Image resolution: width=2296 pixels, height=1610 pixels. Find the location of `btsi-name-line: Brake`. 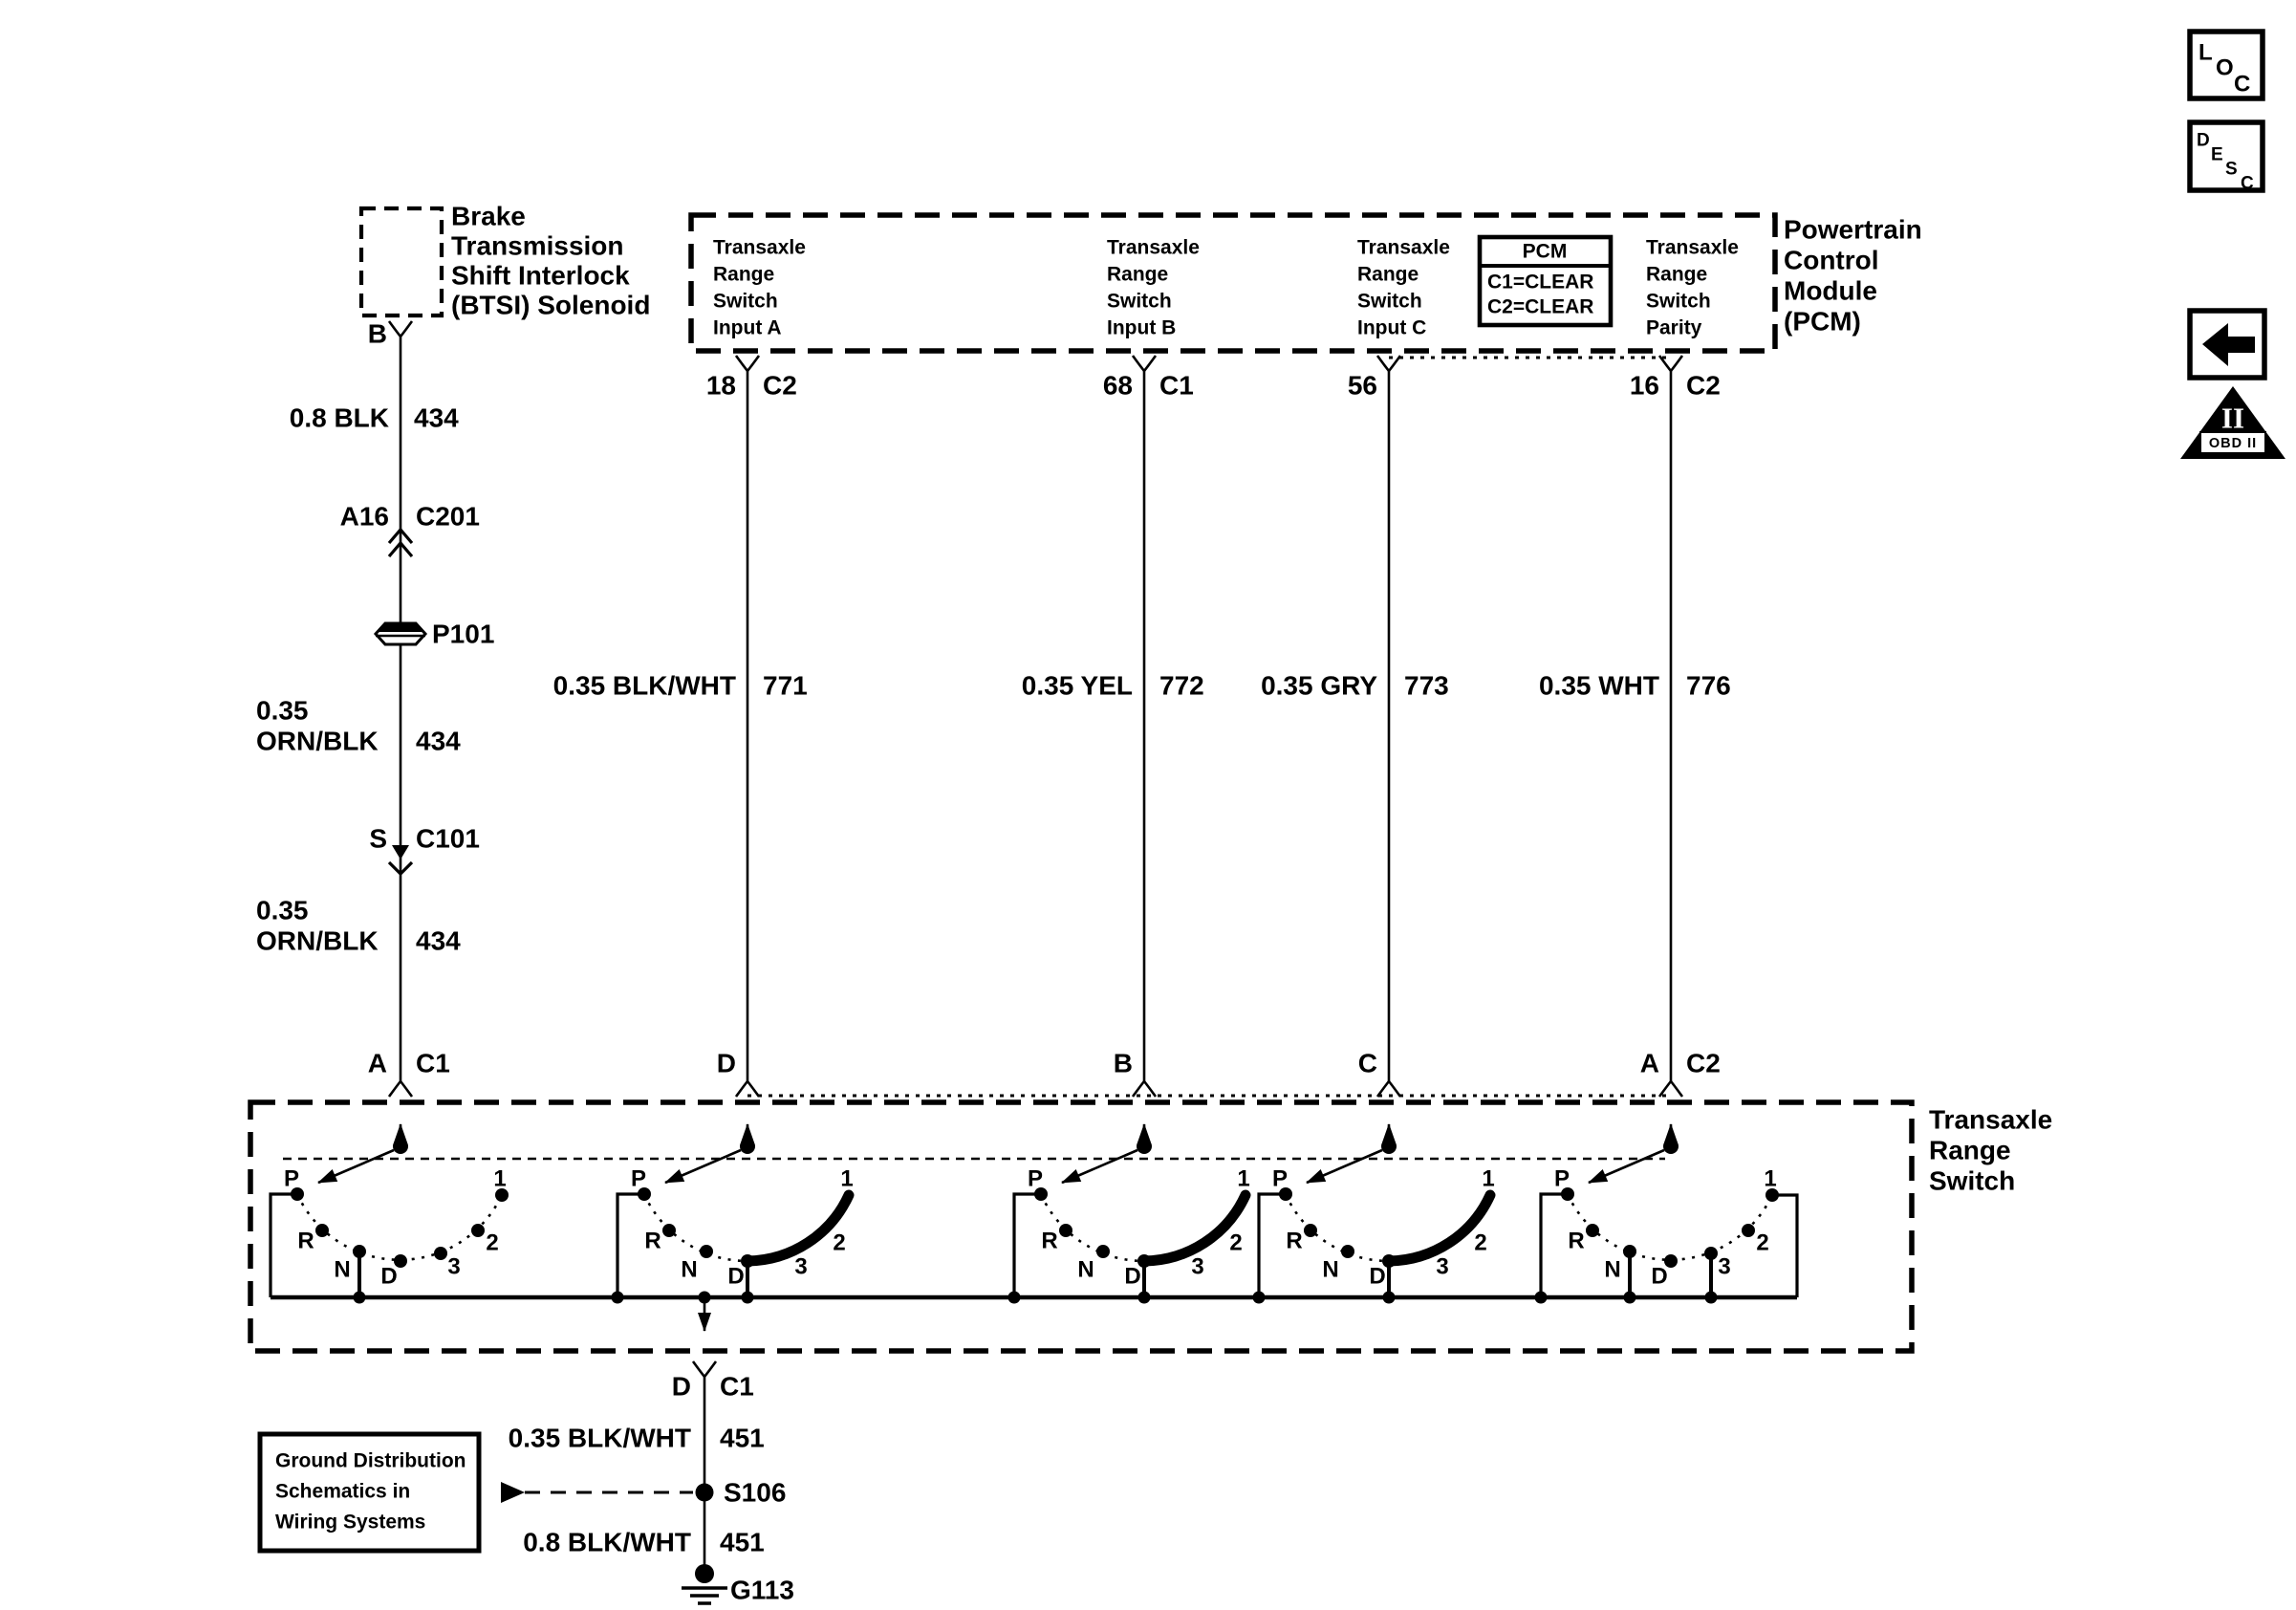

btsi-name-line: Brake is located at coordinates (488, 216).